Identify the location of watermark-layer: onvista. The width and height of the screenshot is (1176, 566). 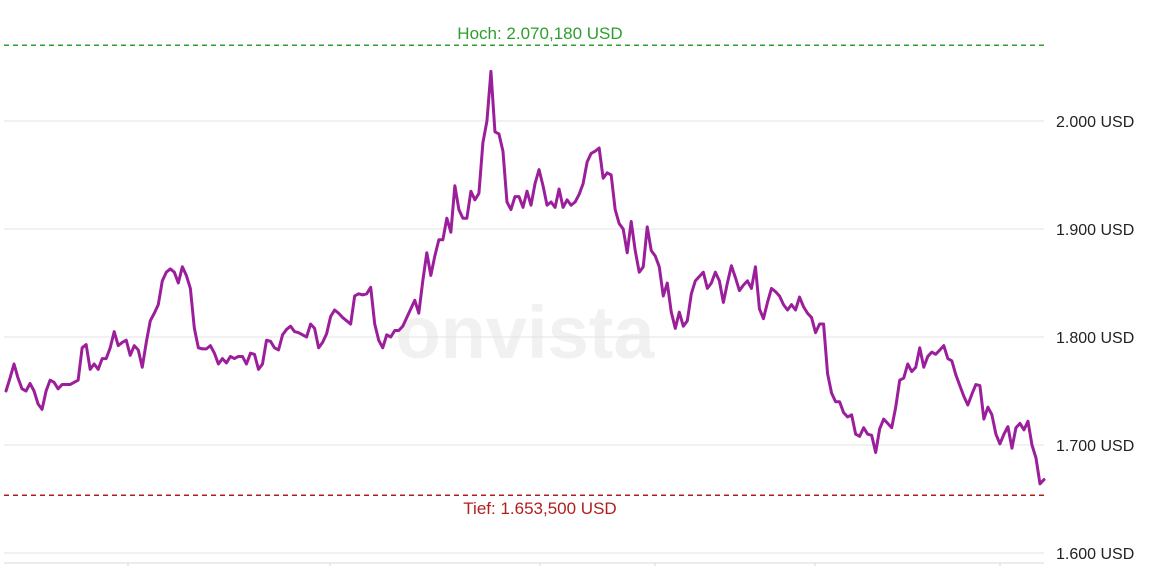
(525, 332).